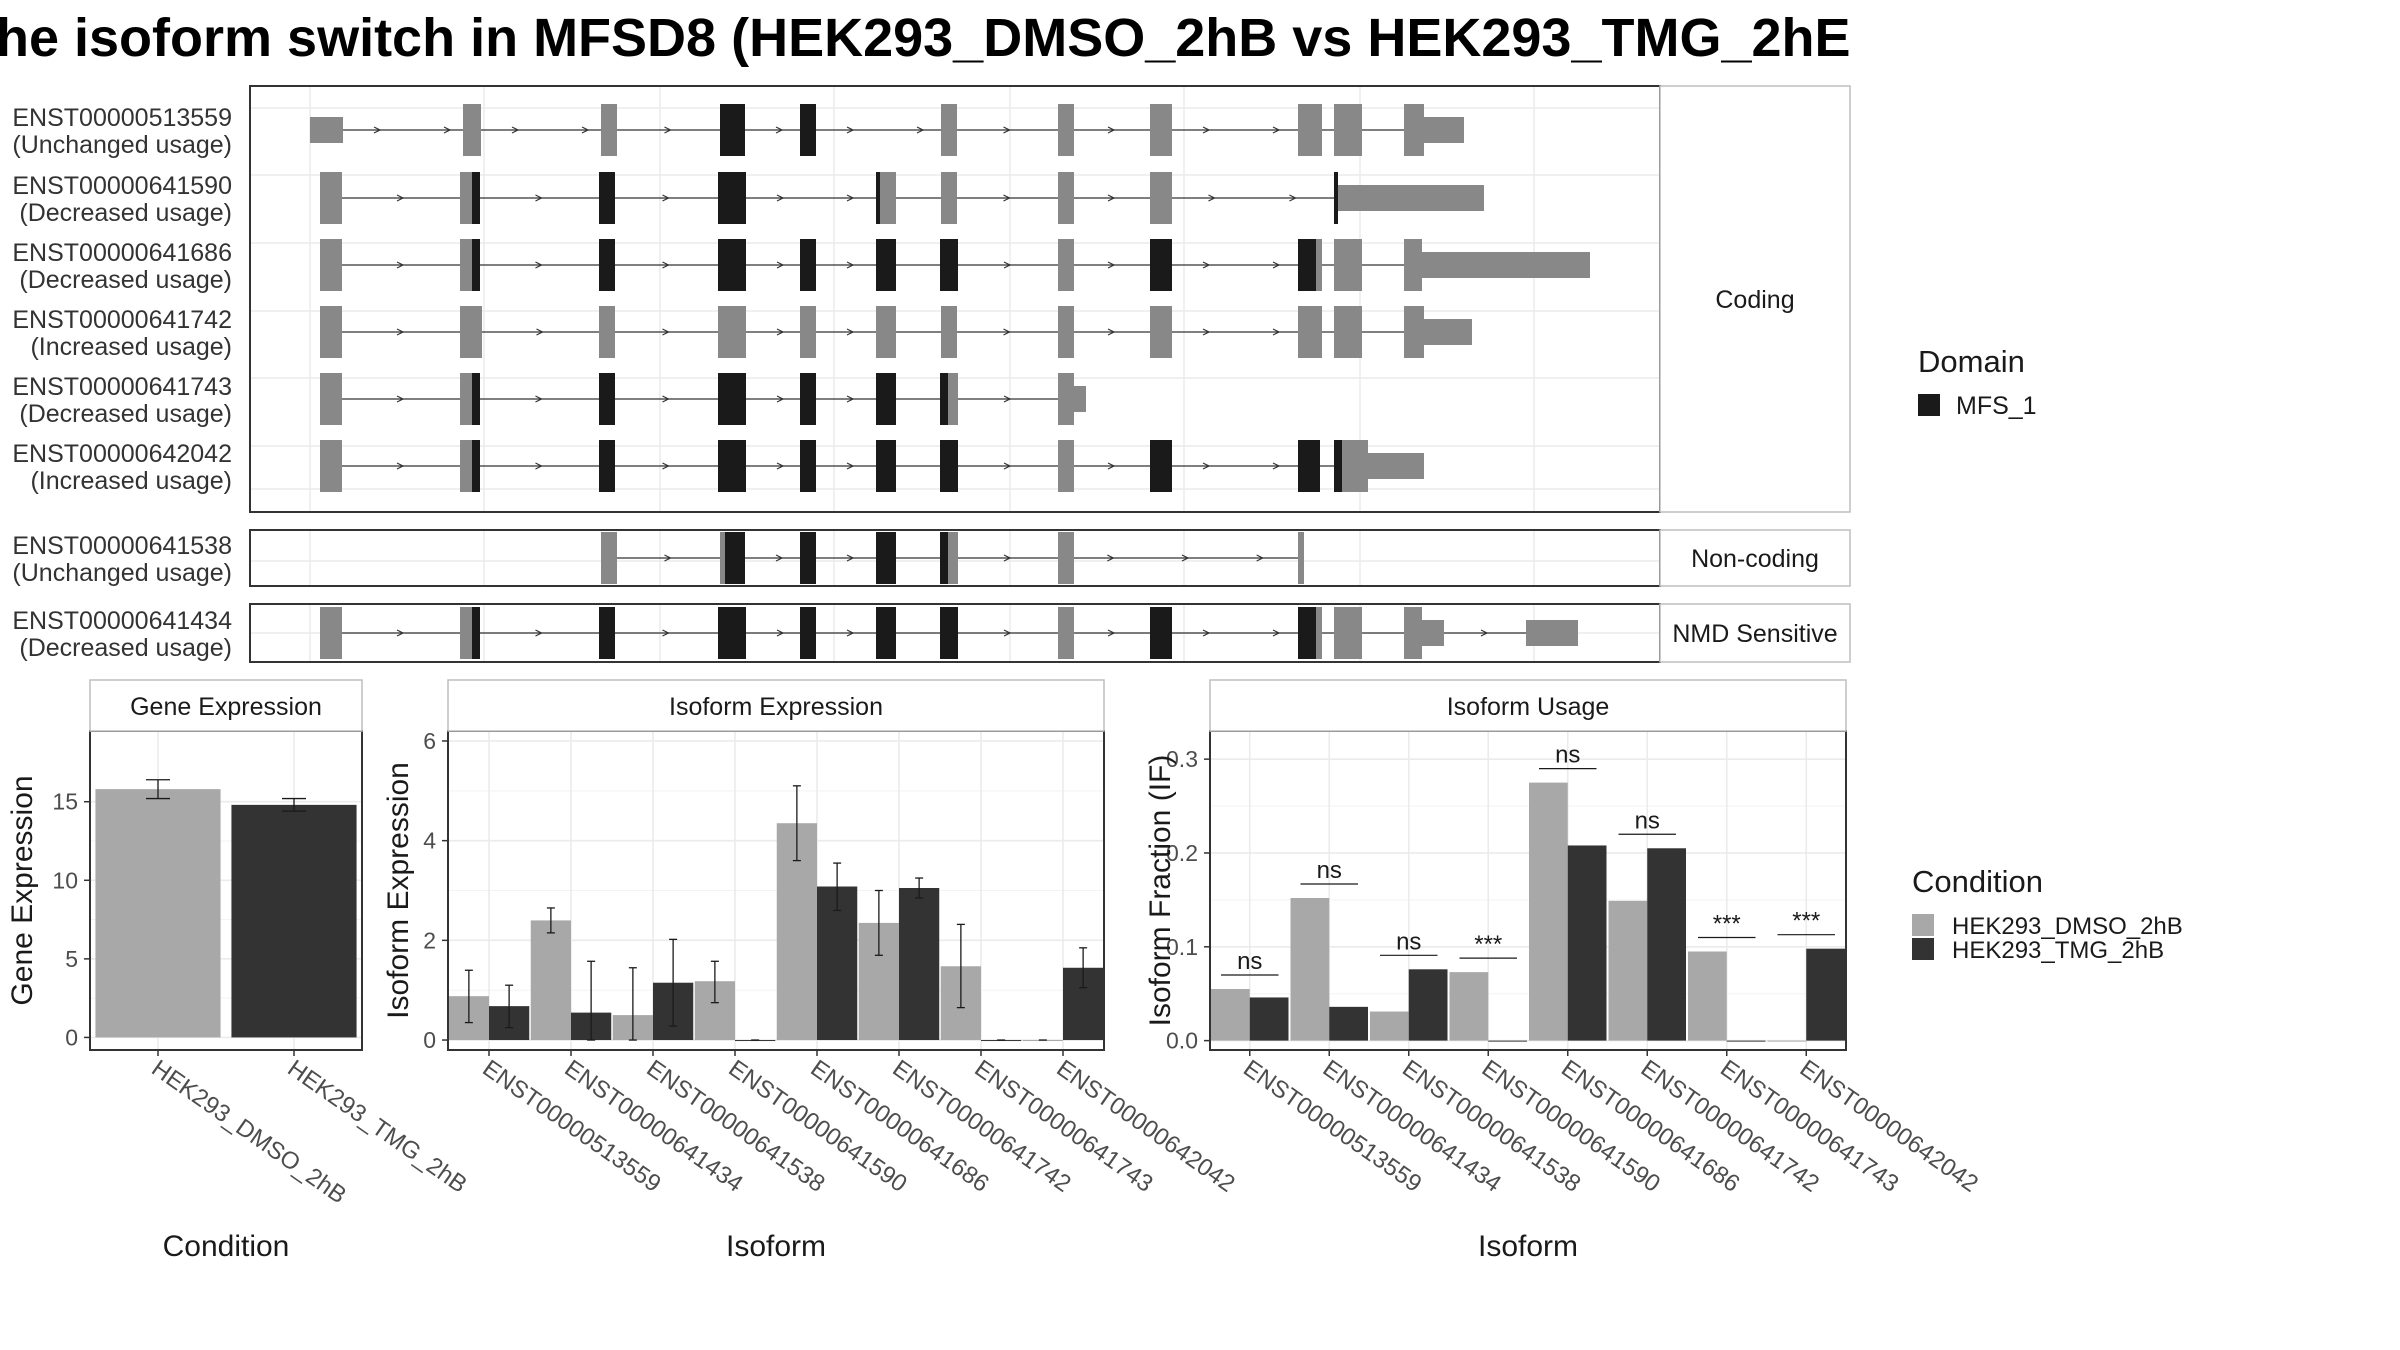 This screenshot has width=2400, height=1350. I want to click on y-tick-label: 15, so click(65, 802).